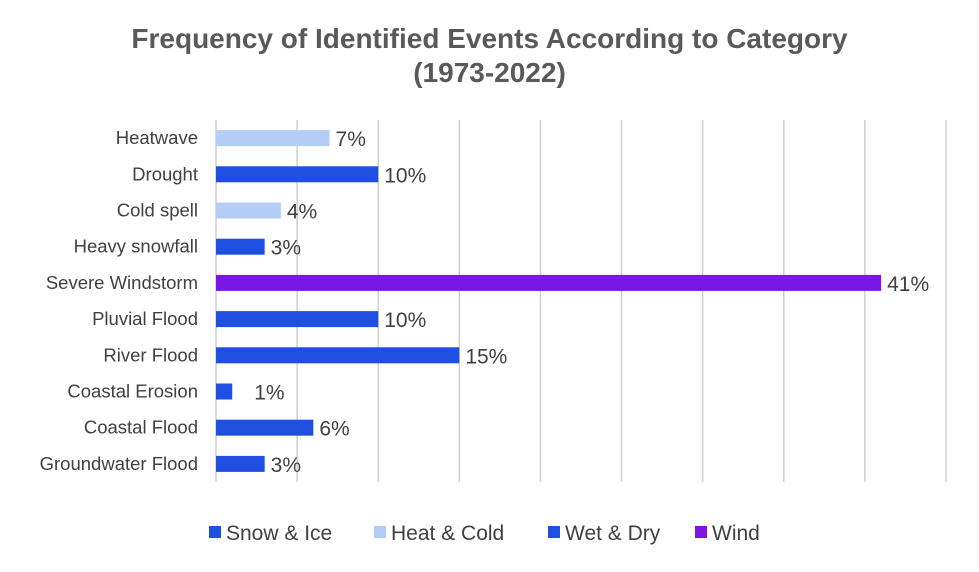 The width and height of the screenshot is (979, 572). What do you see at coordinates (157, 137) in the screenshot?
I see `category-label-heatwave: Heatwave` at bounding box center [157, 137].